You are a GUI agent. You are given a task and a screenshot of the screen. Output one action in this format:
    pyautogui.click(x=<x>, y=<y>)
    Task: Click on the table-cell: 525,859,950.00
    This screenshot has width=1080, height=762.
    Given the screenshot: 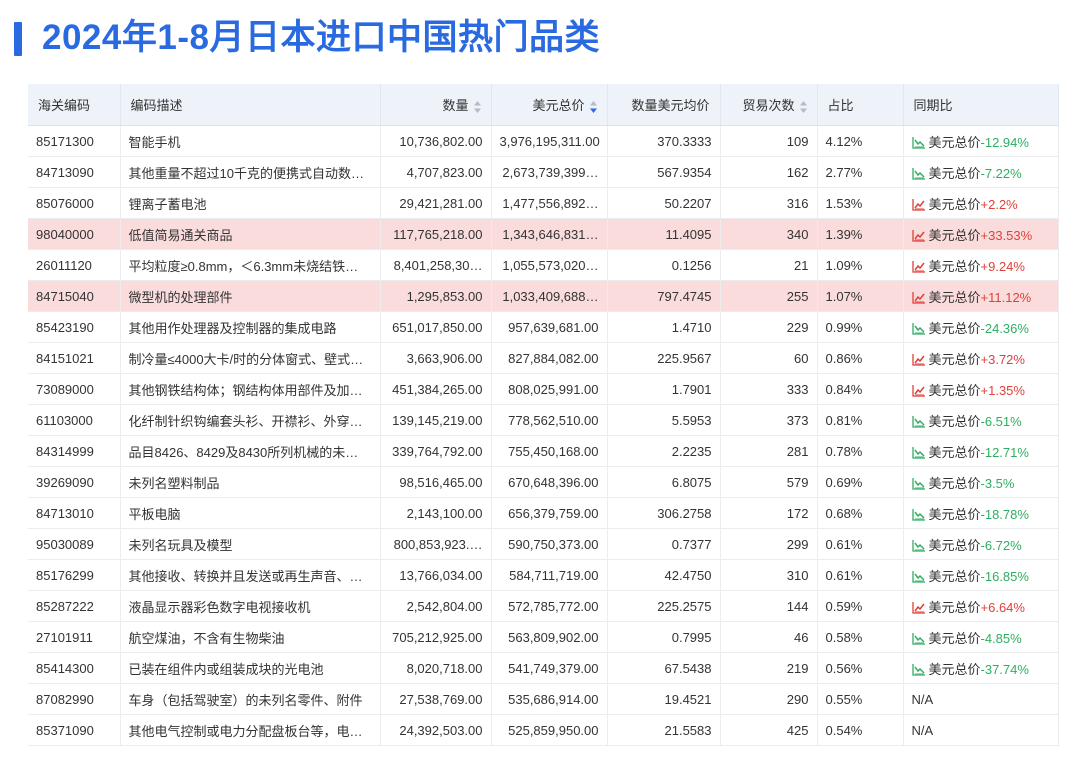 What is the action you would take?
    pyautogui.click(x=549, y=730)
    